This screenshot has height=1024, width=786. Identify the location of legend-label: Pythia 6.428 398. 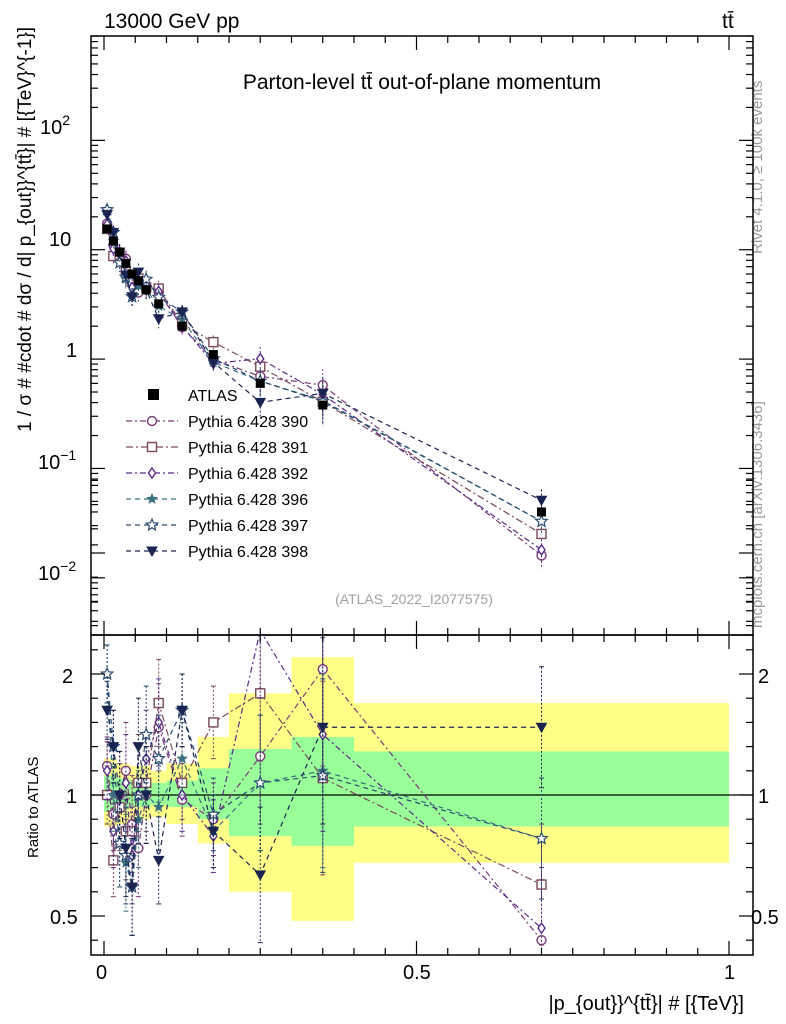
(248, 552).